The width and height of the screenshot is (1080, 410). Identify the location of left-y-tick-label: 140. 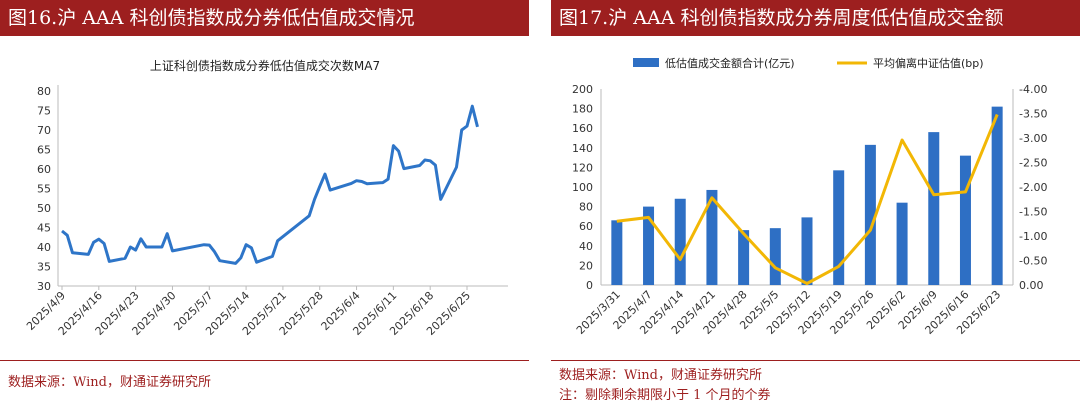
(582, 148).